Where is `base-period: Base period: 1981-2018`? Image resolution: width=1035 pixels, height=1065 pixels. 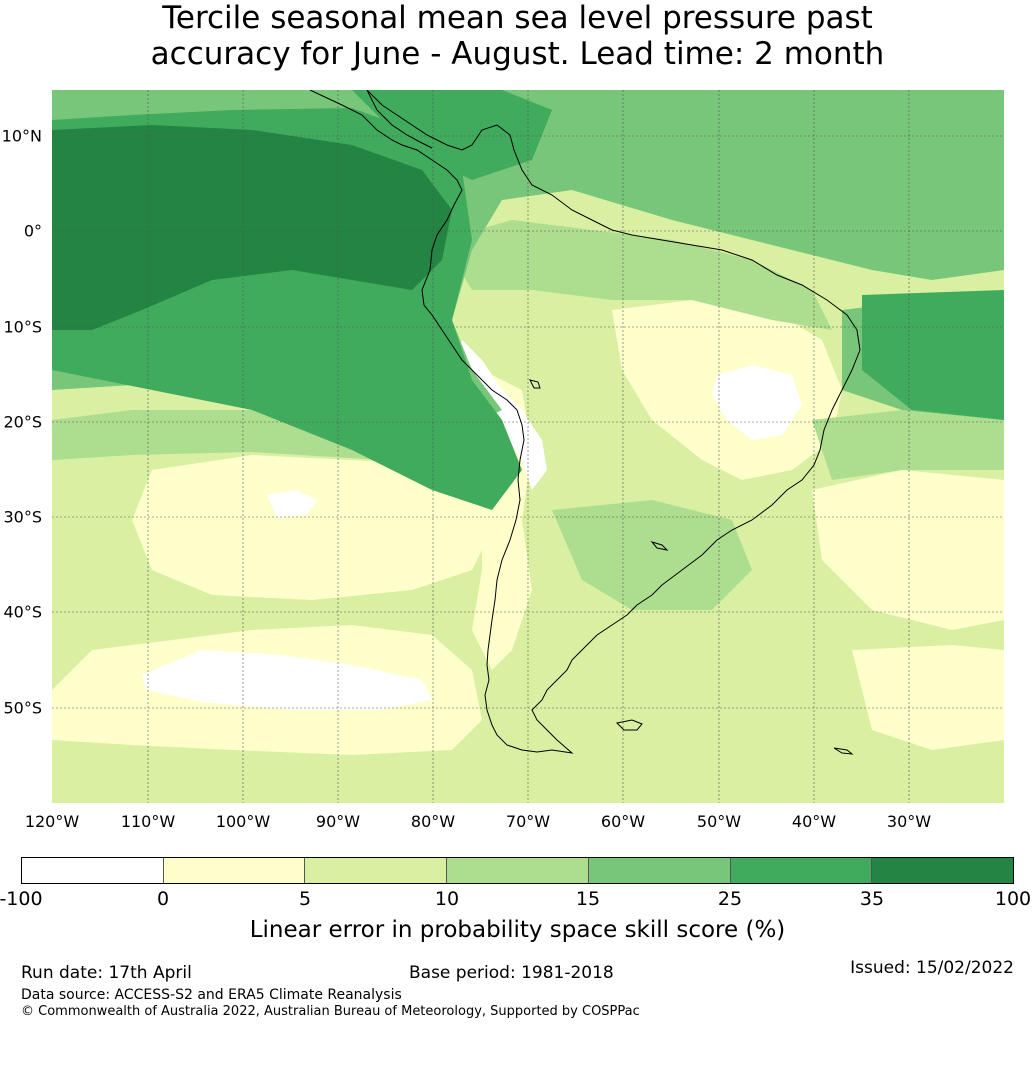
base-period: Base period: 1981-2018 is located at coordinates (511, 973).